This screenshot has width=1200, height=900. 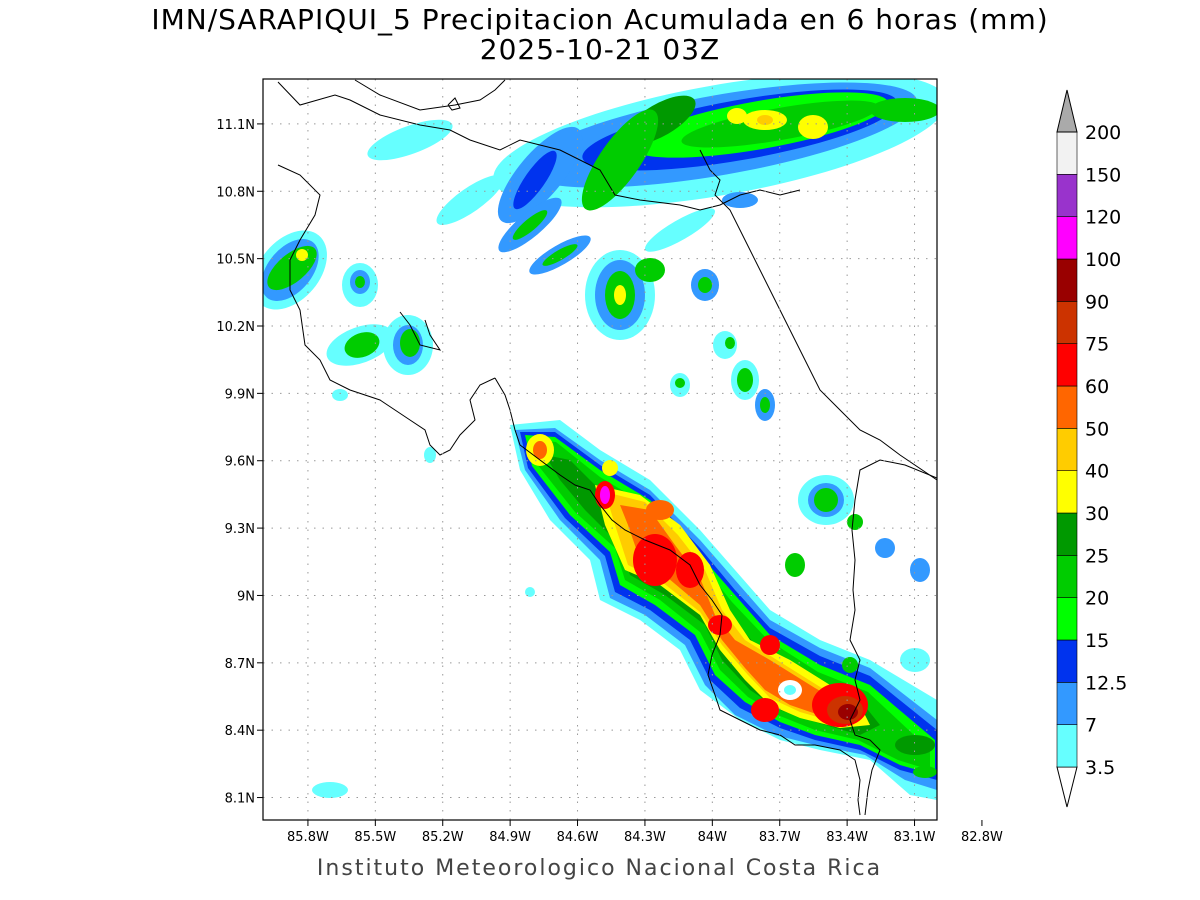 I want to click on colorbar-upper-arrow, so click(x=1067, y=111).